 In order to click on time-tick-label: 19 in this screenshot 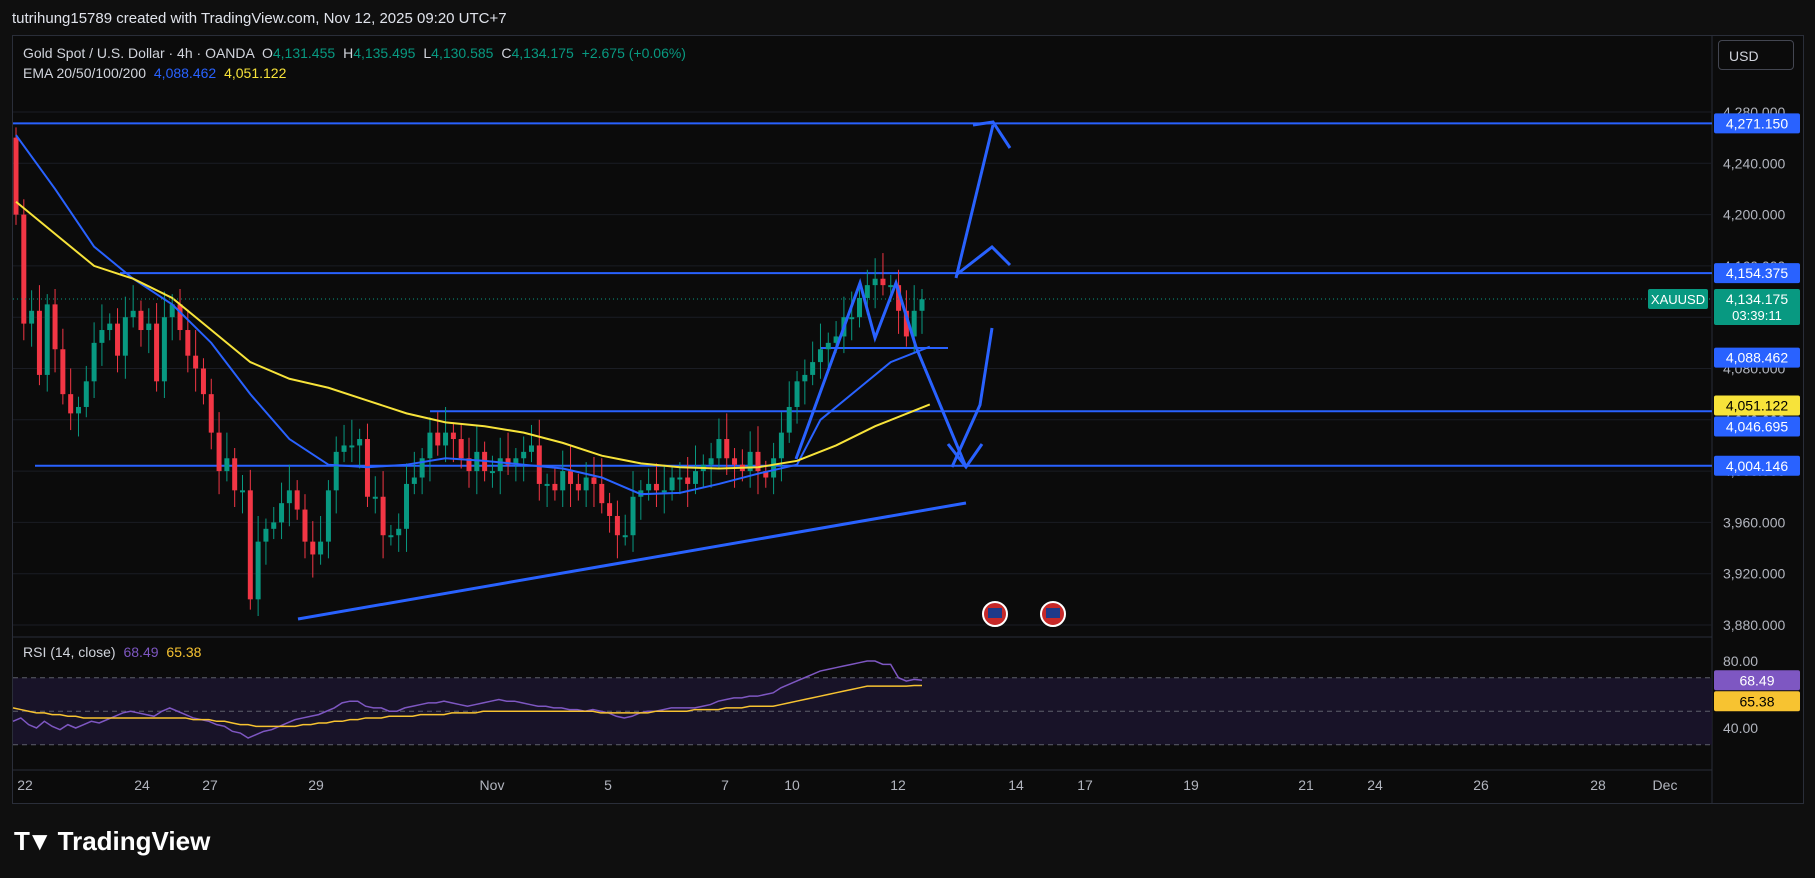, I will do `click(1191, 785)`.